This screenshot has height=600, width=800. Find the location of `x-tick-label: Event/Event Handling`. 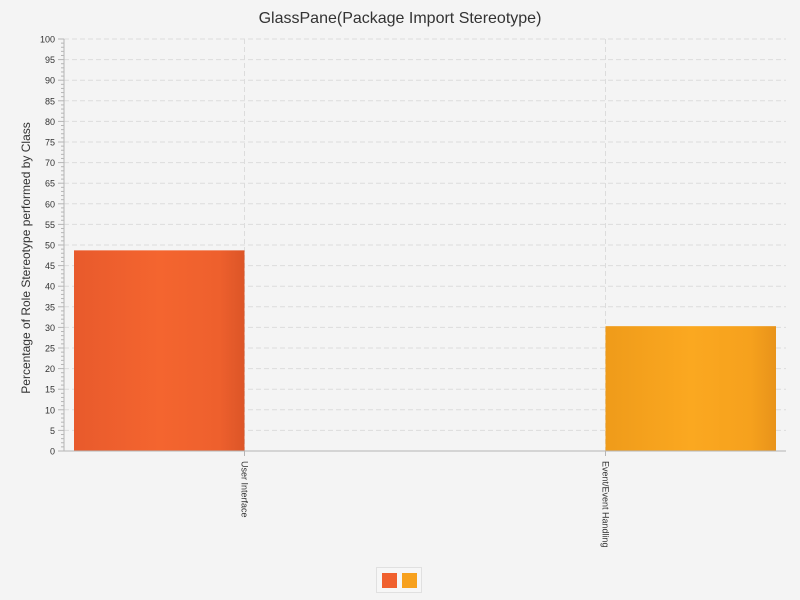

x-tick-label: Event/Event Handling is located at coordinates (606, 504).